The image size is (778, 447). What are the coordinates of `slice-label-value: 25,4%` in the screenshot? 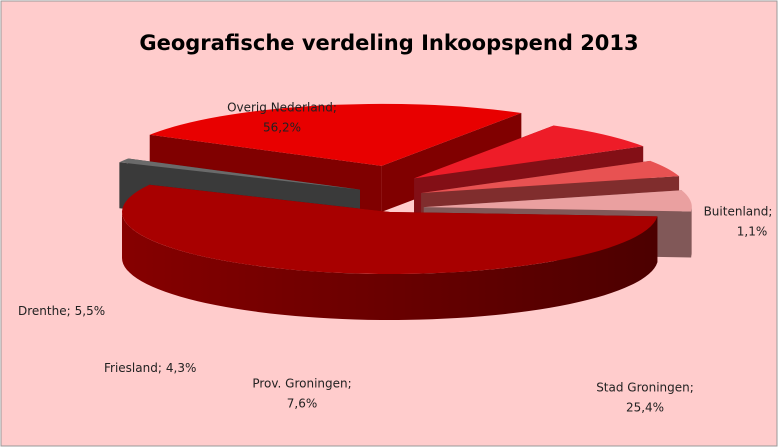 It's located at (645, 408).